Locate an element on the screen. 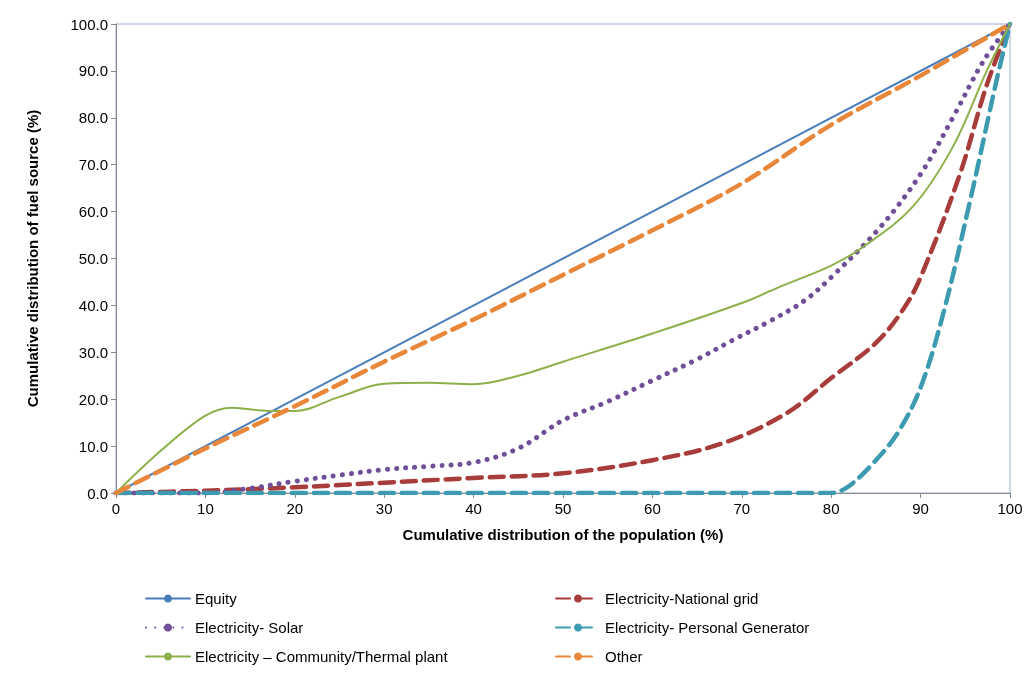 Image resolution: width=1029 pixels, height=677 pixels. x-axis-title: Cumulative distribution of the population (%) is located at coordinates (563, 534).